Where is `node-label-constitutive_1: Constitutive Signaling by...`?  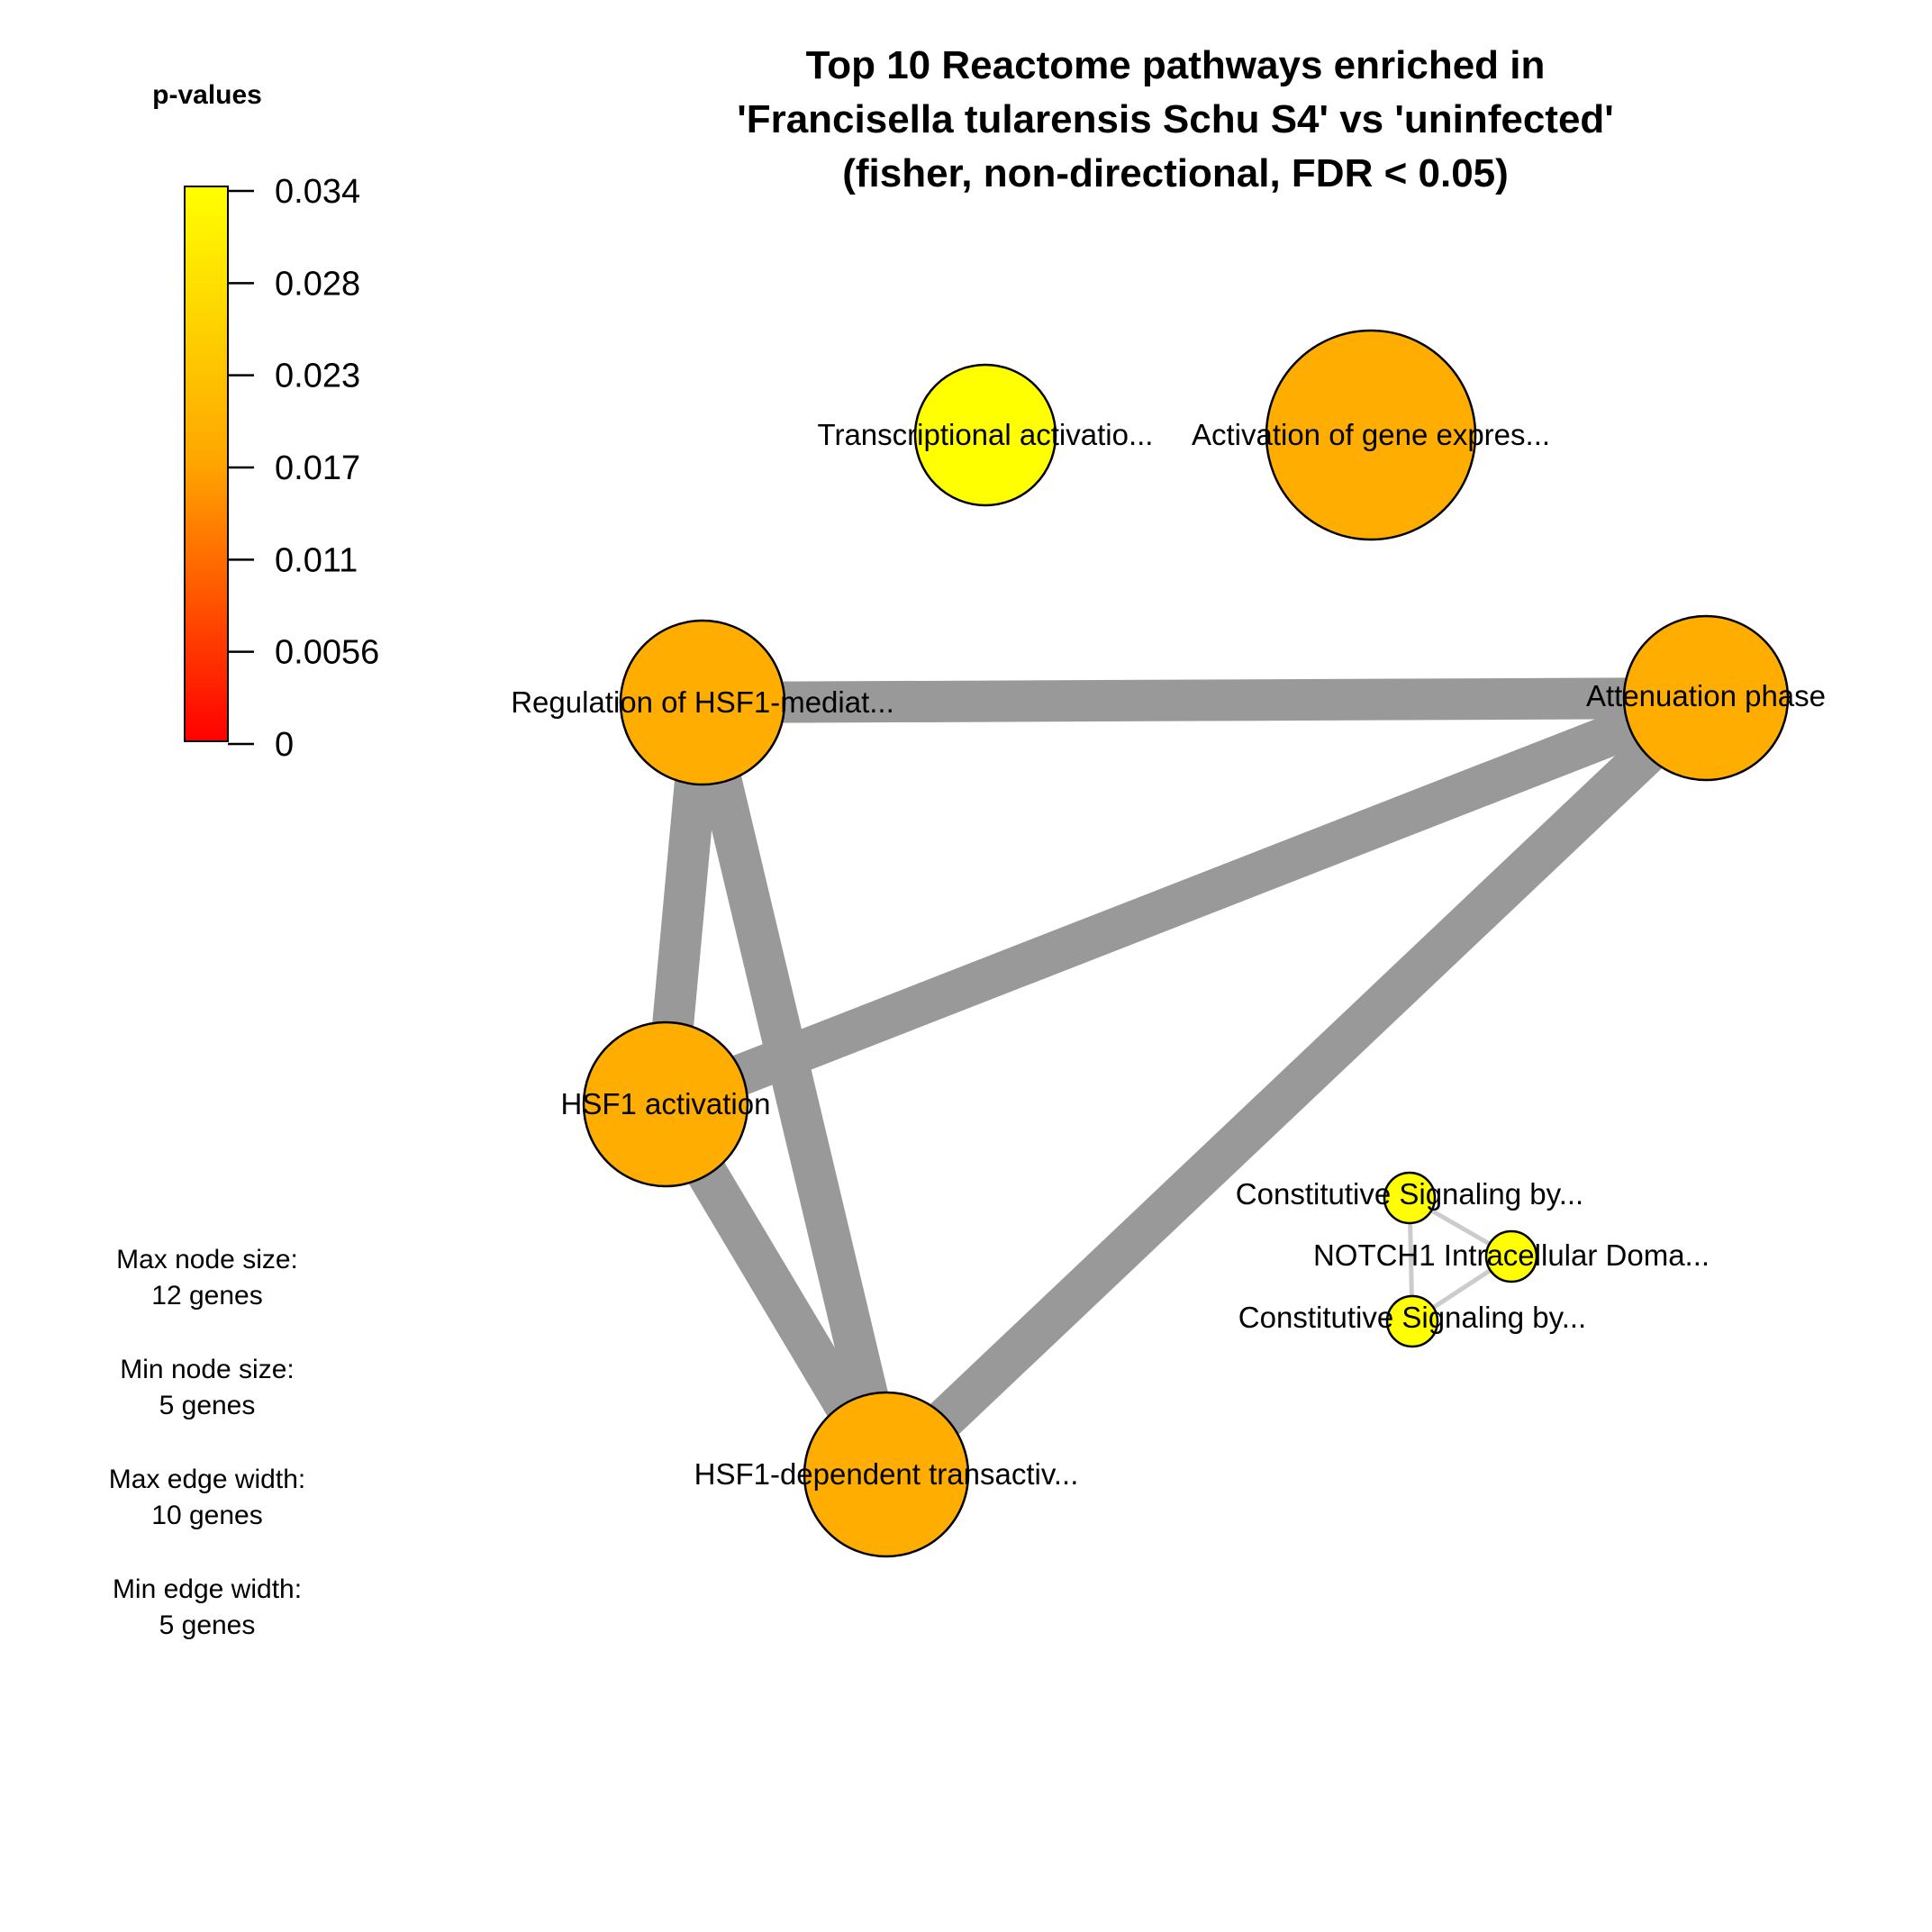
node-label-constitutive_1: Constitutive Signaling by... is located at coordinates (1409, 1194).